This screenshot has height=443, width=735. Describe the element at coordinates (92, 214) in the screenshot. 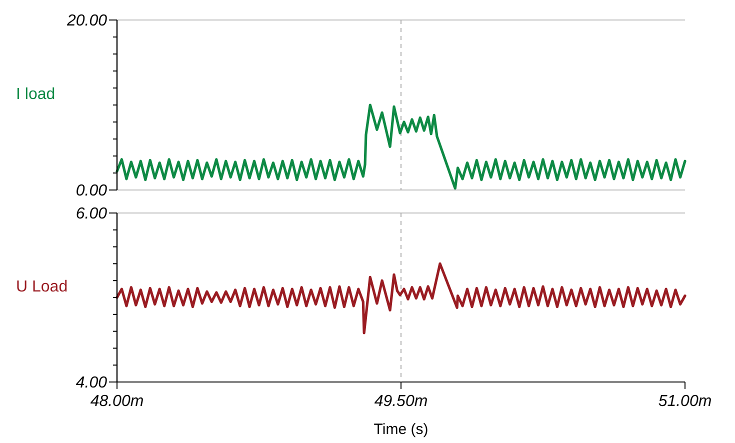

I see `y-tick-label: 6.00` at that location.